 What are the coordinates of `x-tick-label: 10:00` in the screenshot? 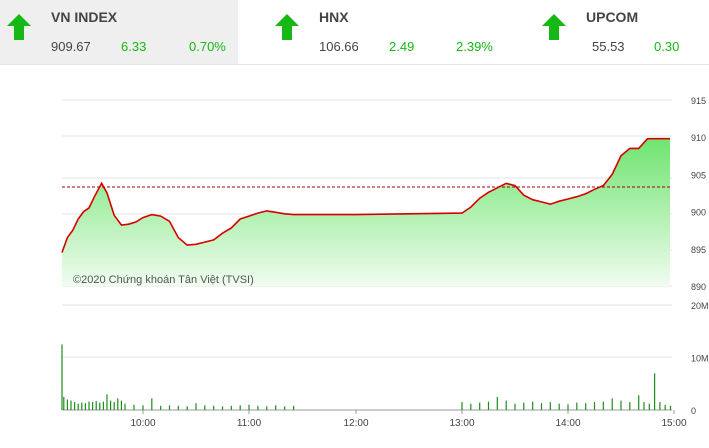 It's located at (142, 423).